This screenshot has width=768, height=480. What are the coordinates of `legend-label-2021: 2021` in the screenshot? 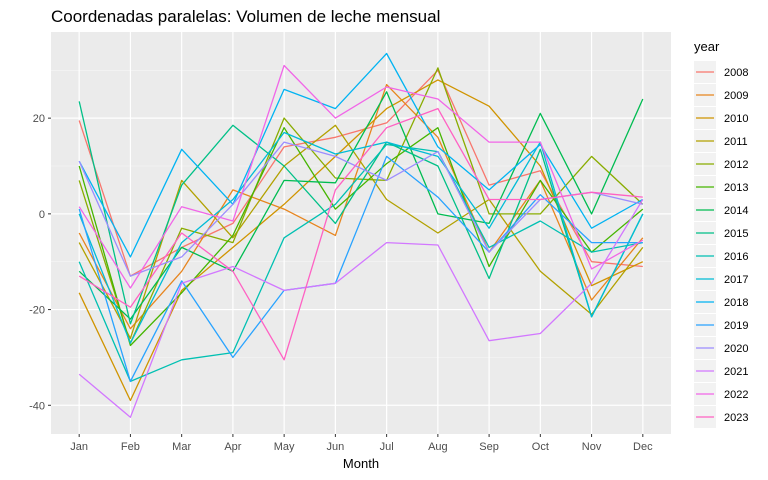 It's located at (736, 372).